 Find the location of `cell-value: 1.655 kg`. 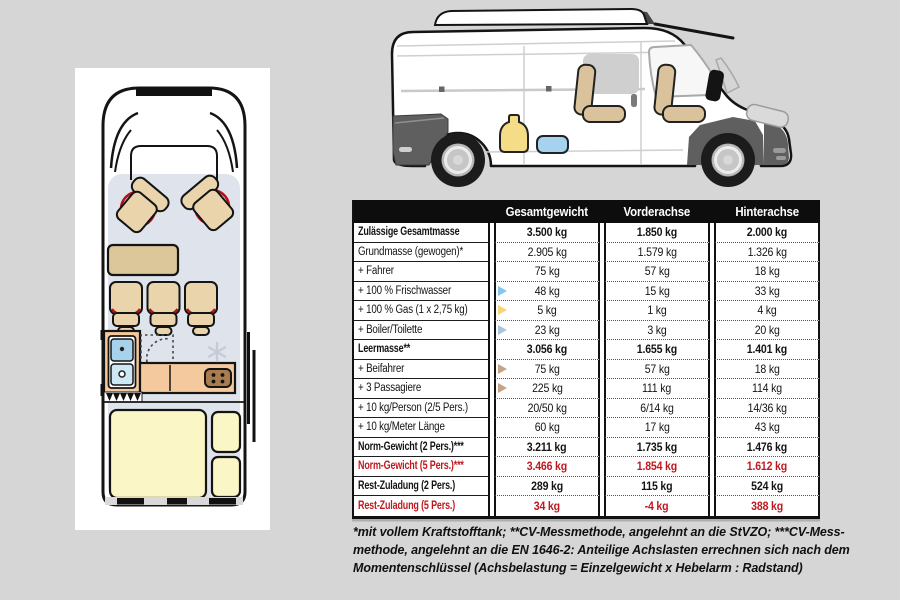

cell-value: 1.655 kg is located at coordinates (657, 350).